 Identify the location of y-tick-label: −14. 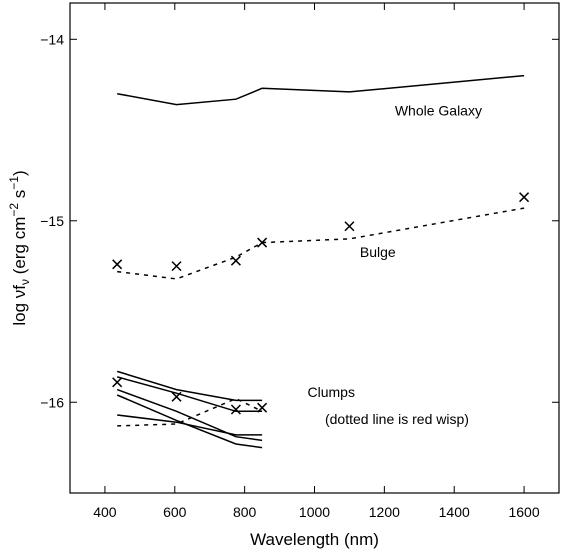
(52, 39).